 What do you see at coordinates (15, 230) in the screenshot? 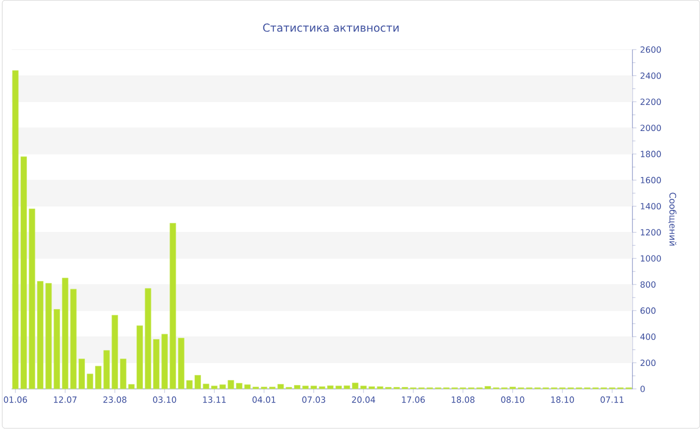
I see `bar` at bounding box center [15, 230].